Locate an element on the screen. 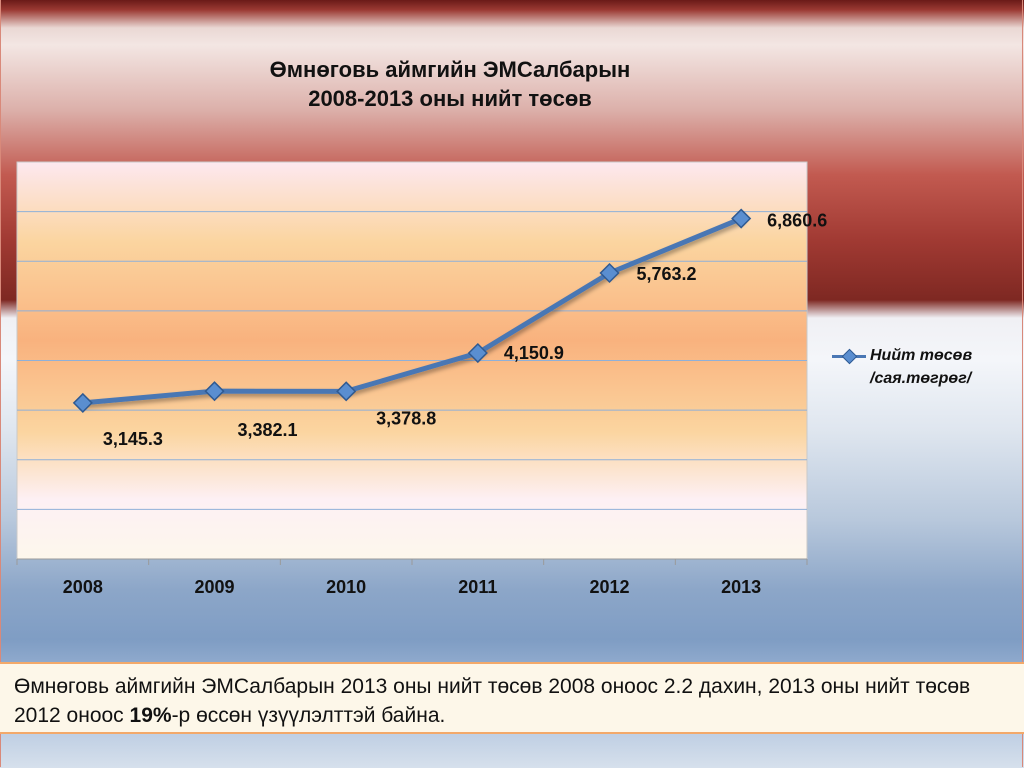 This screenshot has width=1024, height=768. x-axis-ticks is located at coordinates (412, 562).